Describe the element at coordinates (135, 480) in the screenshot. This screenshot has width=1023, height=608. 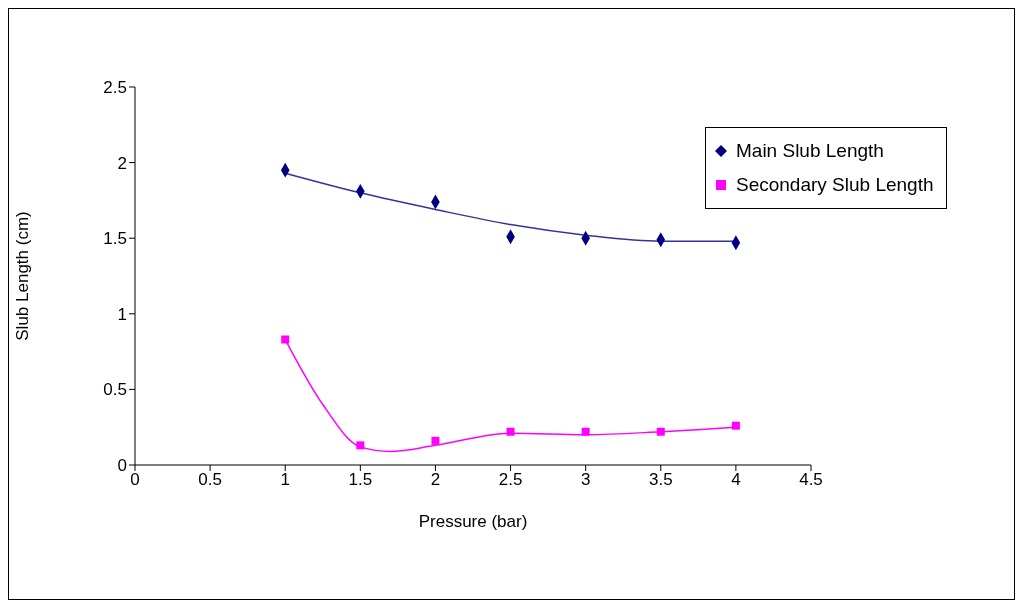
I see `x-tick-label: 0` at that location.